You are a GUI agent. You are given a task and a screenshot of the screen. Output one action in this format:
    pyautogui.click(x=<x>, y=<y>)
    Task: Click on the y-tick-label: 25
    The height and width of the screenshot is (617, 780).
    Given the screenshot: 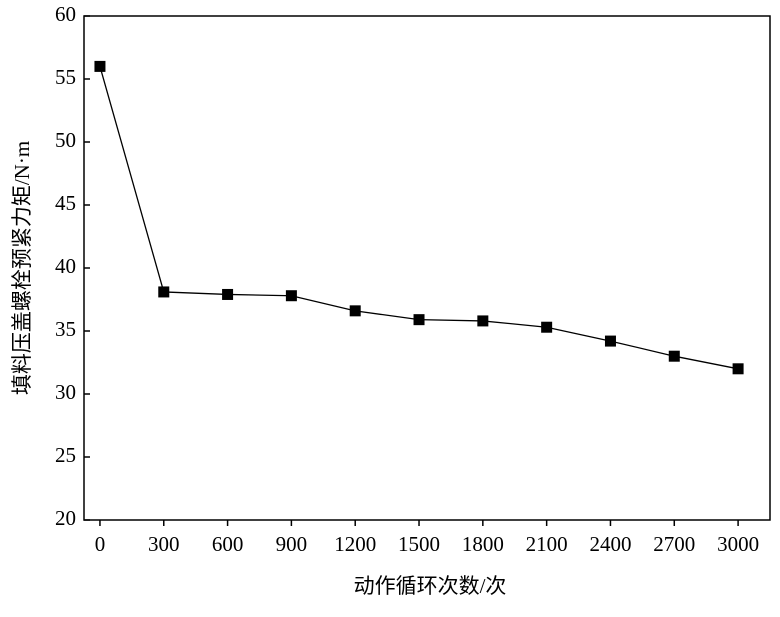 What is the action you would take?
    pyautogui.click(x=65, y=455)
    